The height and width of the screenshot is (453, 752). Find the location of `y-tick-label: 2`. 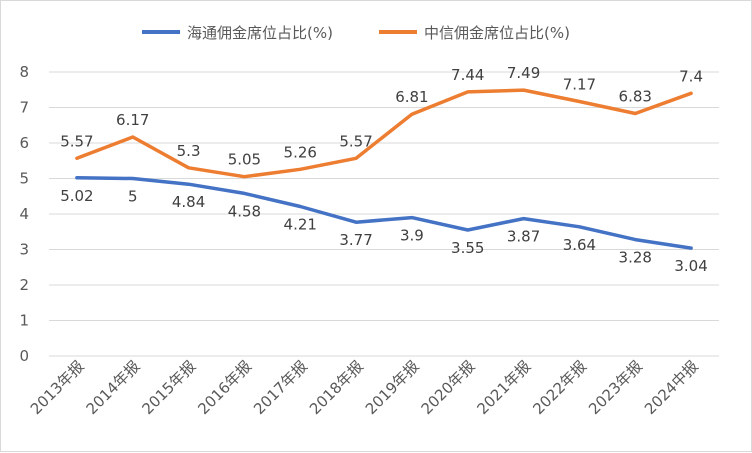

y-tick-label: 2 is located at coordinates (24, 285).